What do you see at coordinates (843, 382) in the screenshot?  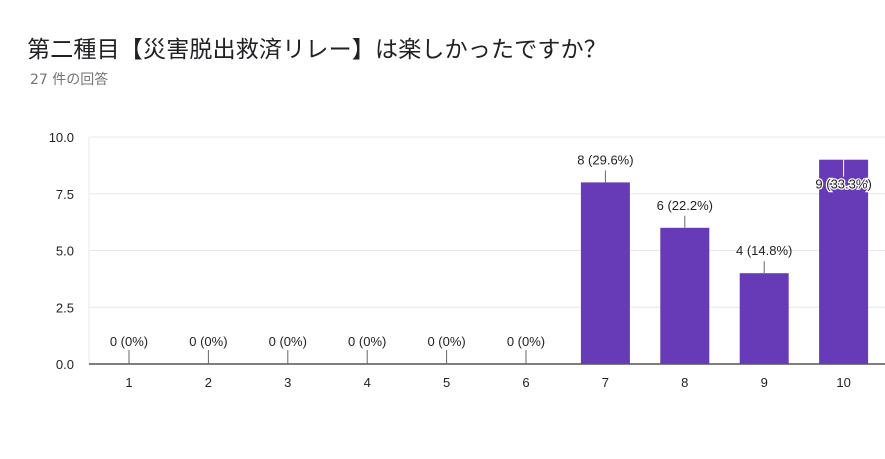 I see `x-tick-label: 10` at bounding box center [843, 382].